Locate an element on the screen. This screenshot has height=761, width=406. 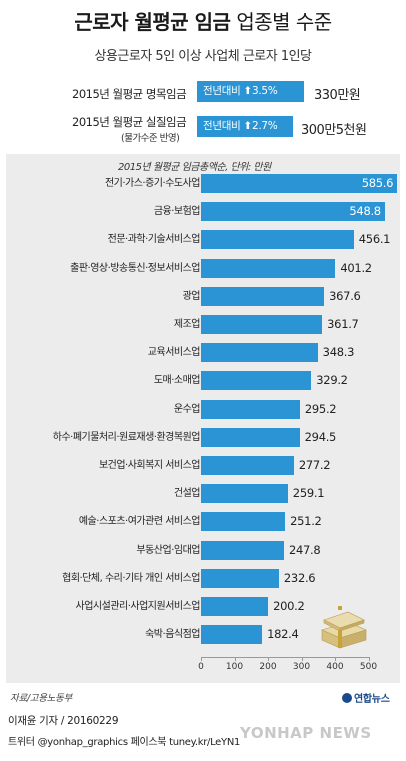
category-label: 전문·과학·기술서비스업 is located at coordinates (154, 240).